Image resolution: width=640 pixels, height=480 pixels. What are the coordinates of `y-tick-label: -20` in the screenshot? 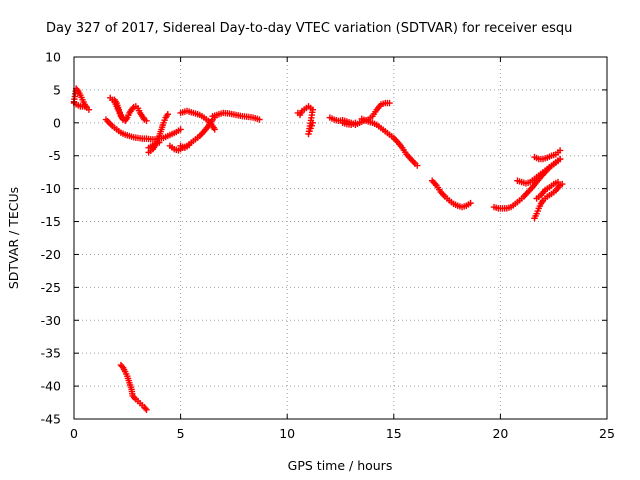 It's located at (51, 254).